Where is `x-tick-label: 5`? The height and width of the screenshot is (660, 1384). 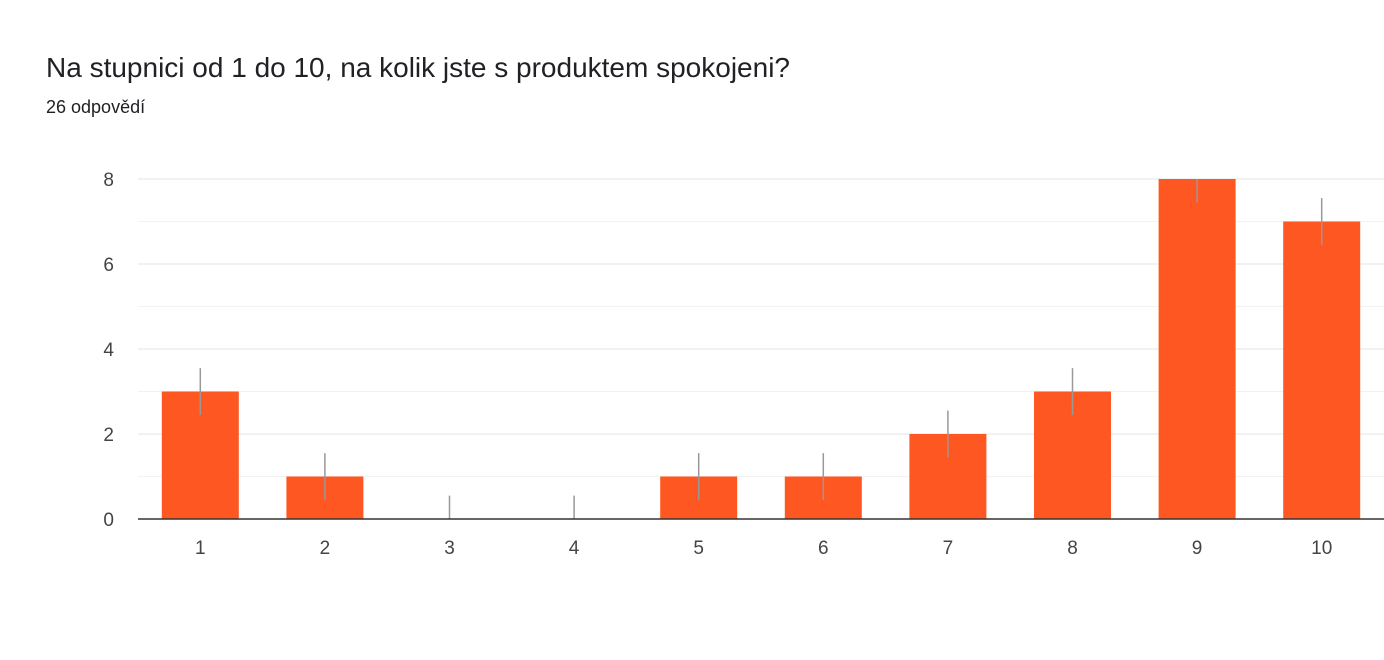 x-tick-label: 5 is located at coordinates (698, 548).